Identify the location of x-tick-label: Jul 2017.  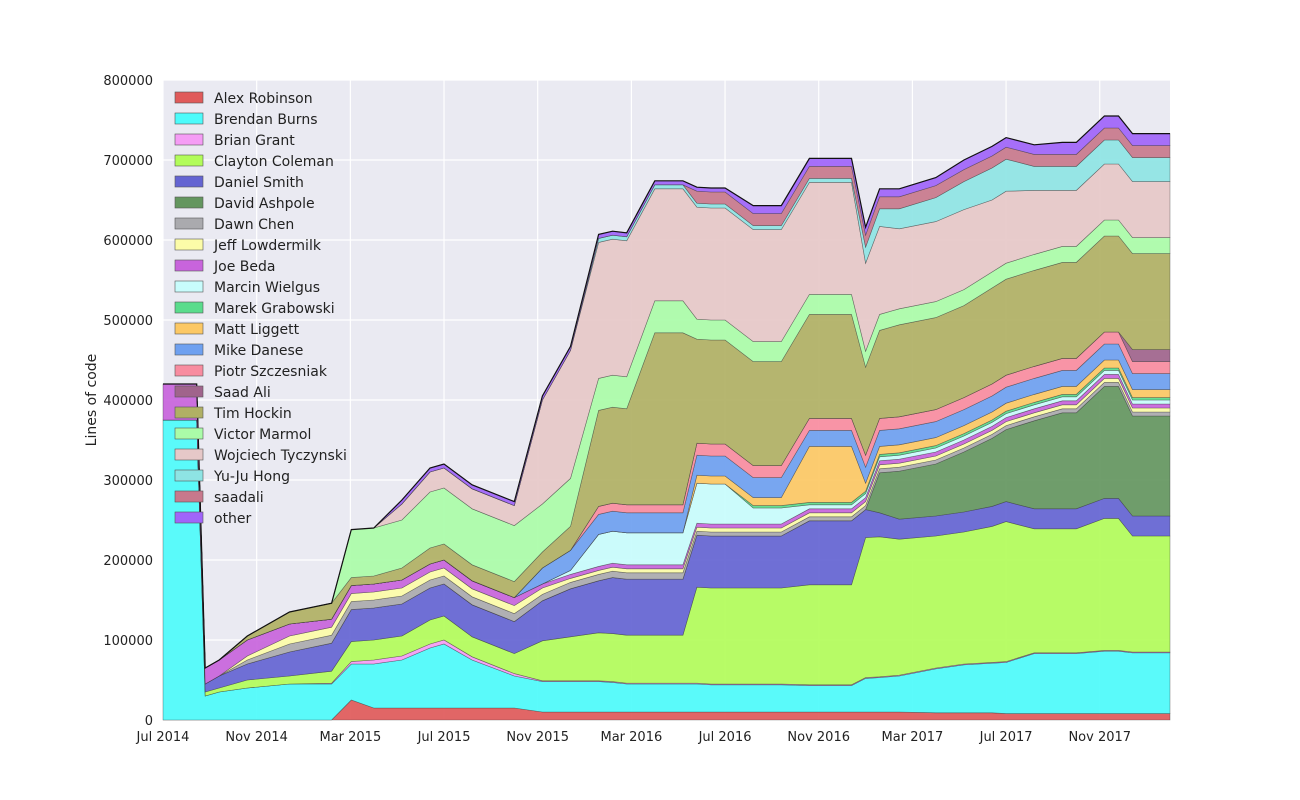
(1006, 737).